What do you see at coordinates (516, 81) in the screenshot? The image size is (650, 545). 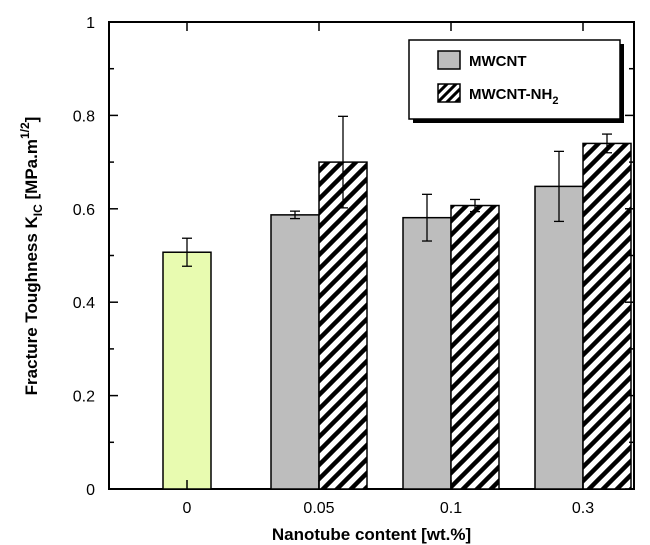 I see `legend: MWCNT MWCNT-NH2` at bounding box center [516, 81].